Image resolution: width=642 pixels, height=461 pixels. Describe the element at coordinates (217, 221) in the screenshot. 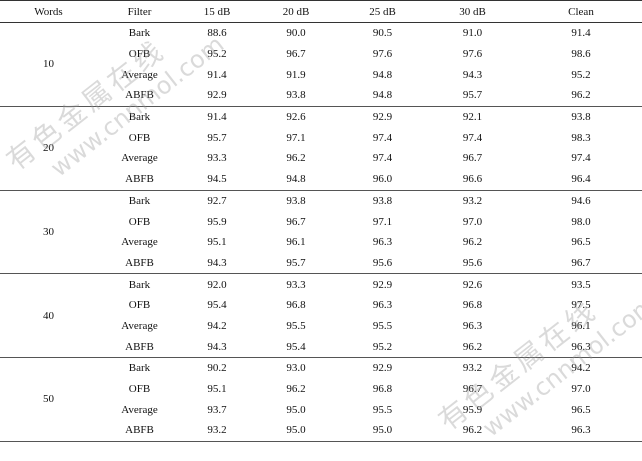

I see `value-cell: 95.9` at that location.